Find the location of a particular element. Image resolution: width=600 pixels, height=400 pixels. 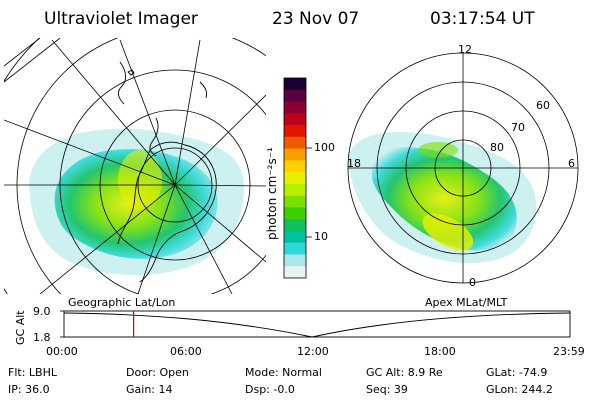

timeline-xtick-2359: 23:59 is located at coordinates (569, 351).